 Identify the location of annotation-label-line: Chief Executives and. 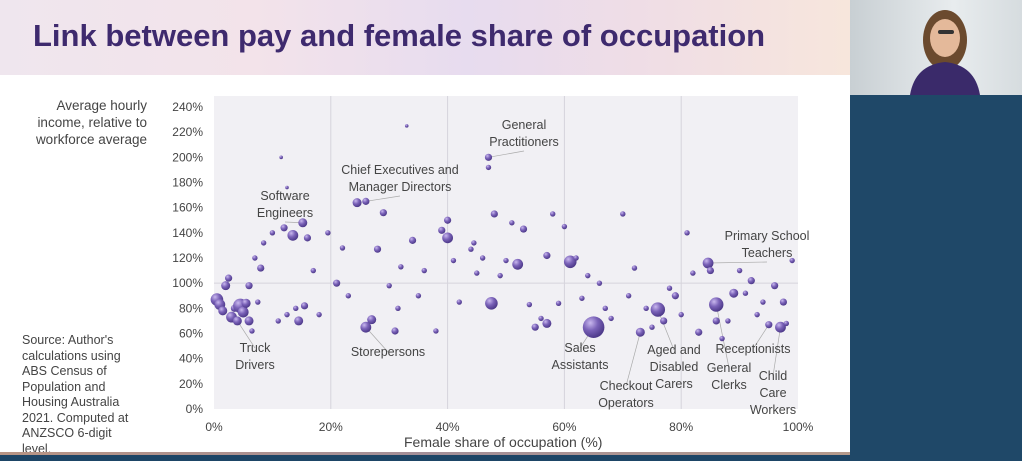
(400, 170).